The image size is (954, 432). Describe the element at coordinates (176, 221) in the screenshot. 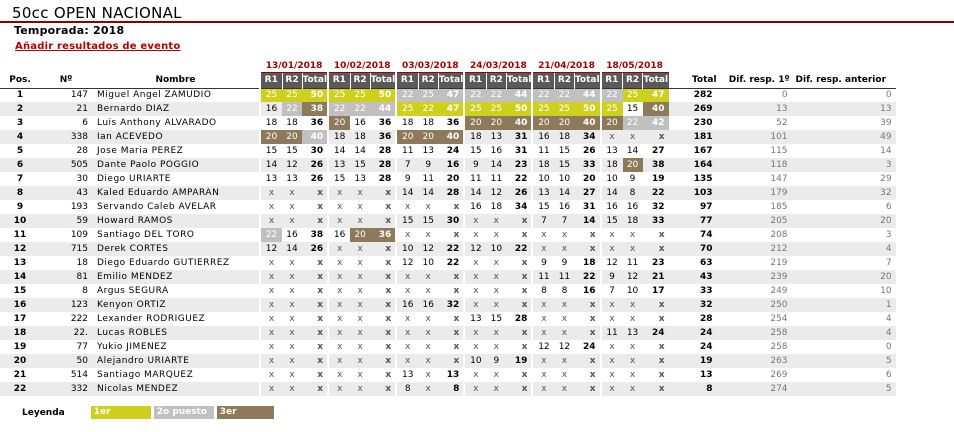

I see `rider-name-cell: Howard RAMOS` at that location.